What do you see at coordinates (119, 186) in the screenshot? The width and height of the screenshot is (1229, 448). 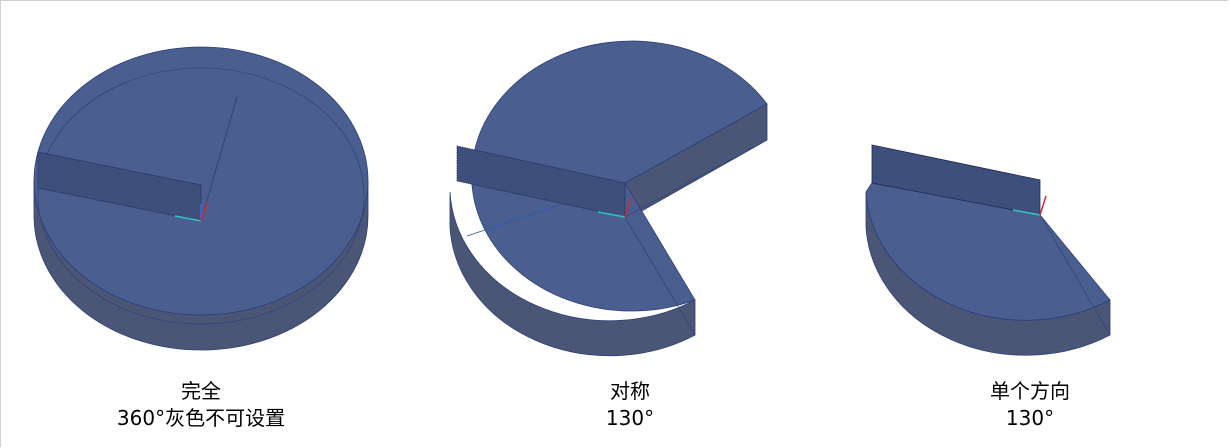 I see `full-sketch-profile` at bounding box center [119, 186].